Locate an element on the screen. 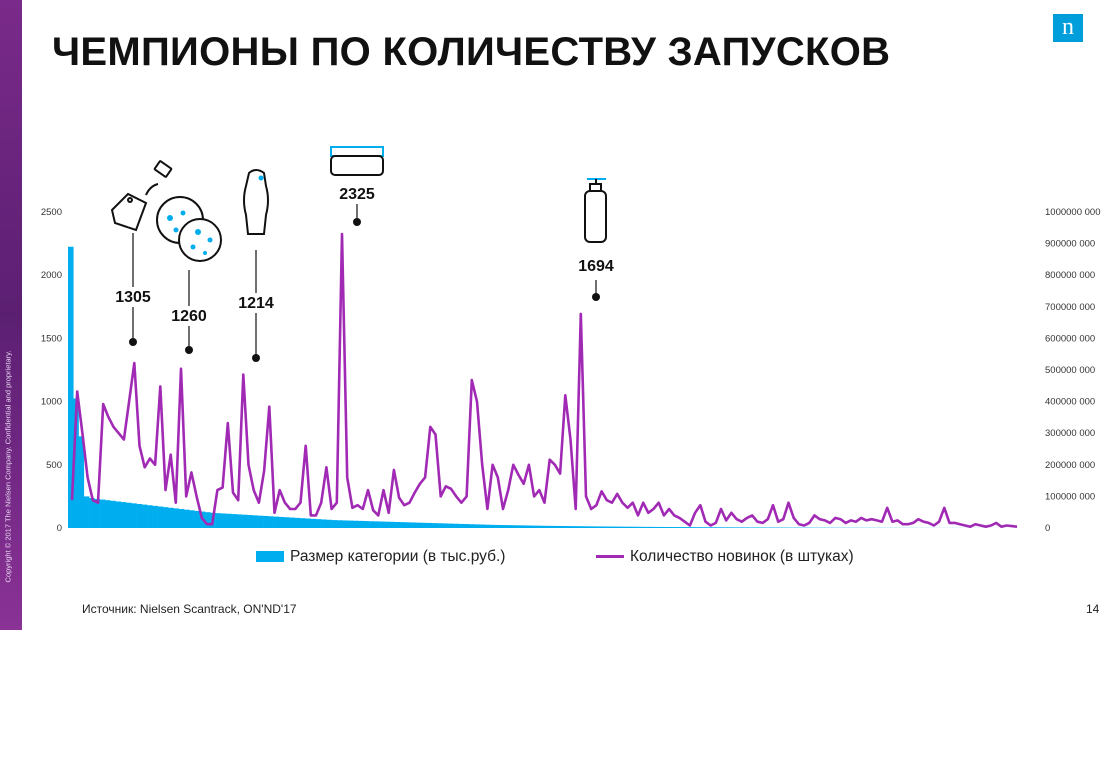  legend-swatch-line is located at coordinates (610, 556).